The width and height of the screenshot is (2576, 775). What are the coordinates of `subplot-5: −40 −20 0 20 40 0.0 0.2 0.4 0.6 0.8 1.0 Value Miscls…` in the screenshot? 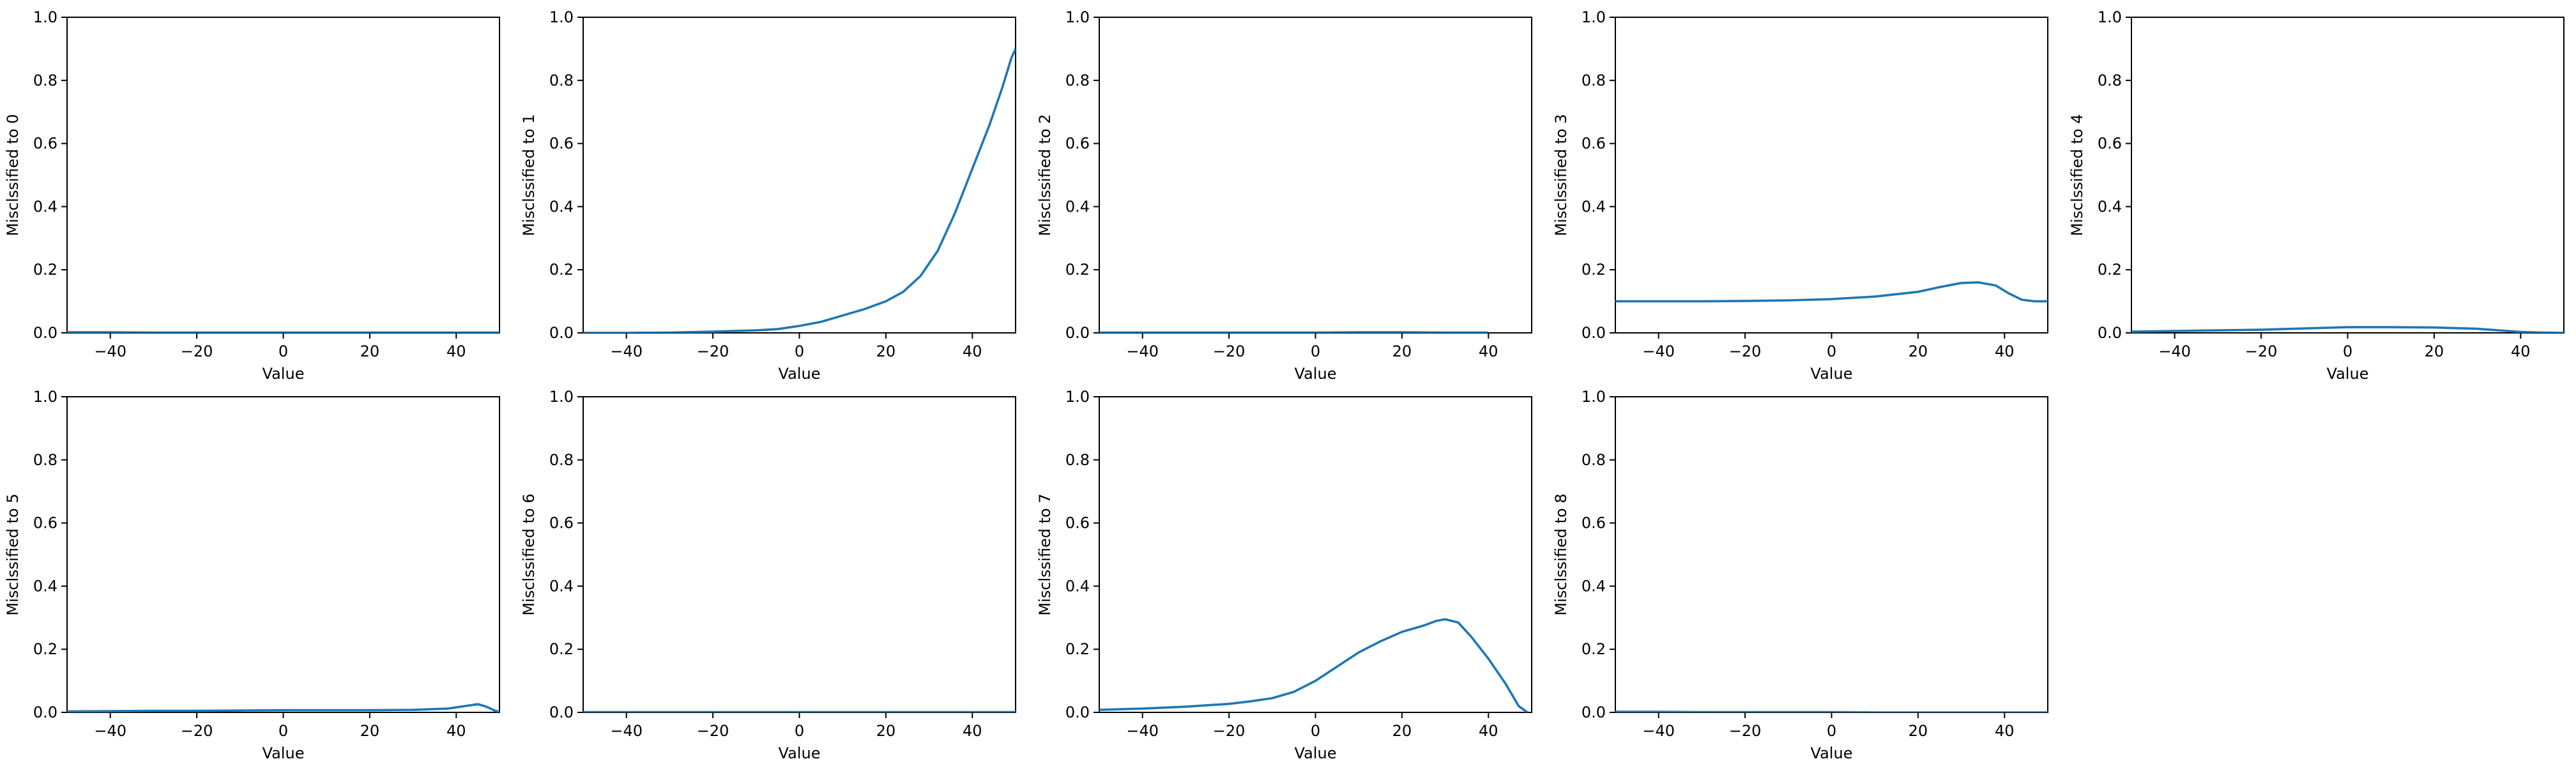 It's located at (252, 575).